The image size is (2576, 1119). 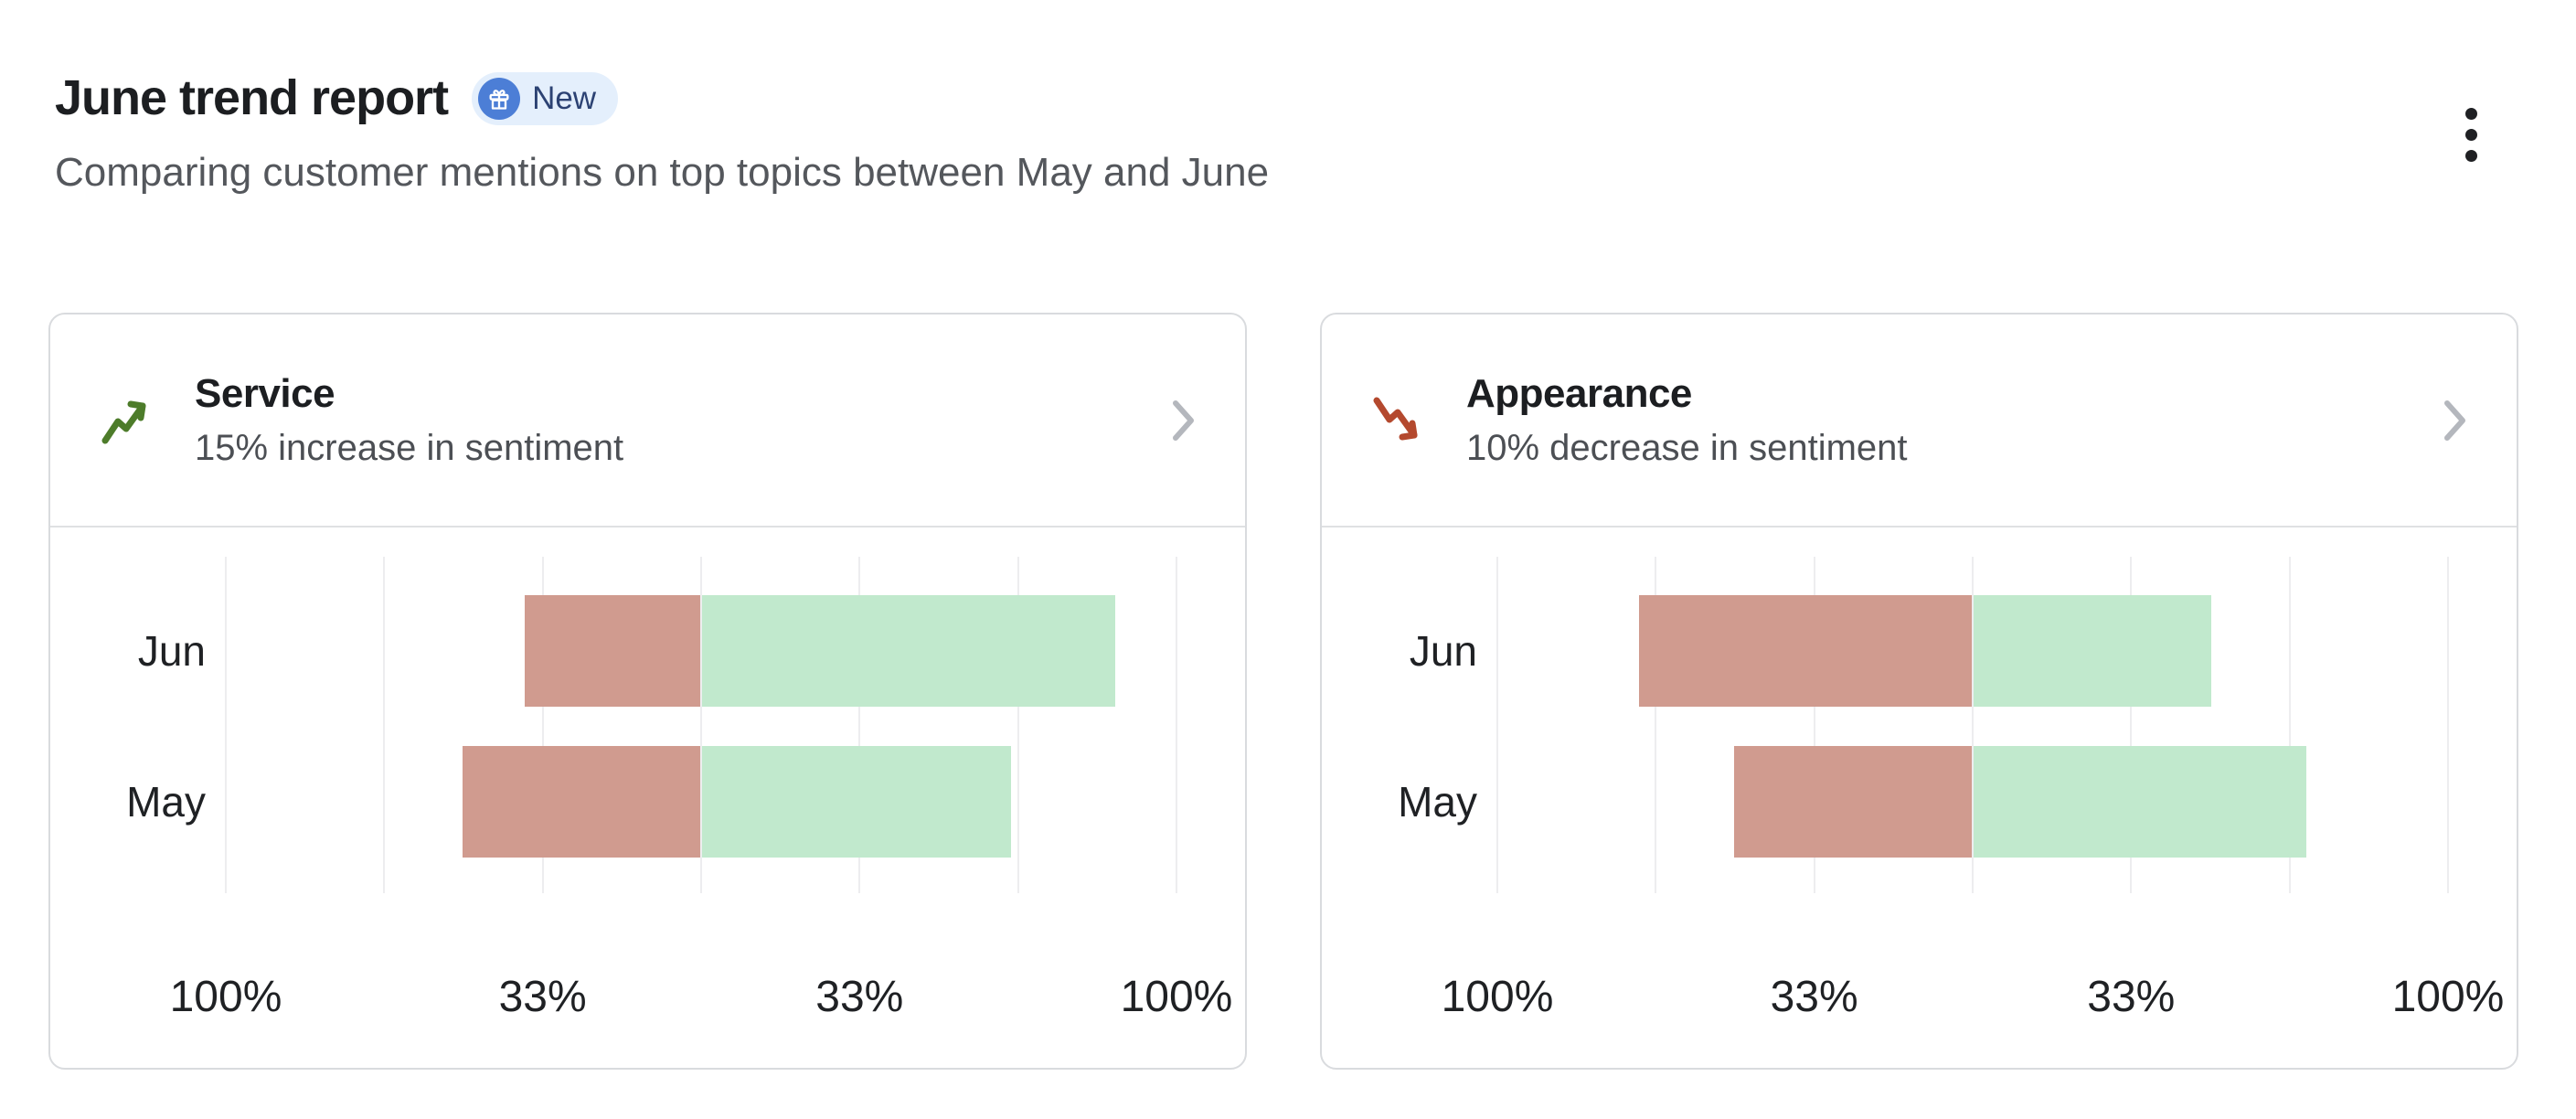 I want to click on card-header: Service 15% increase in sentiment, so click(x=647, y=421).